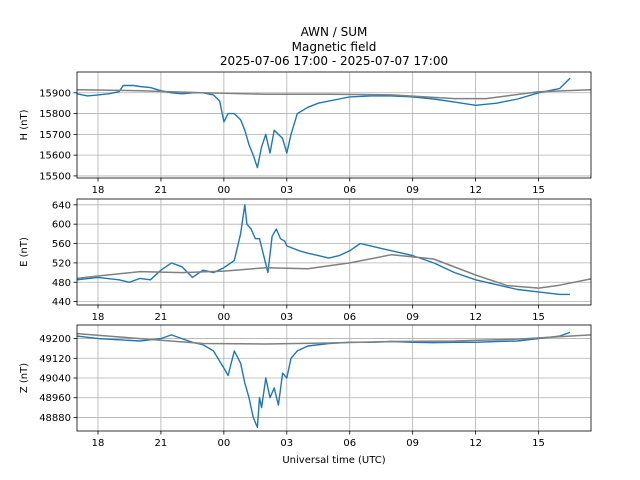 Image resolution: width=640 pixels, height=480 pixels. What do you see at coordinates (61, 205) in the screenshot?
I see `y-tick-label: 640` at bounding box center [61, 205].